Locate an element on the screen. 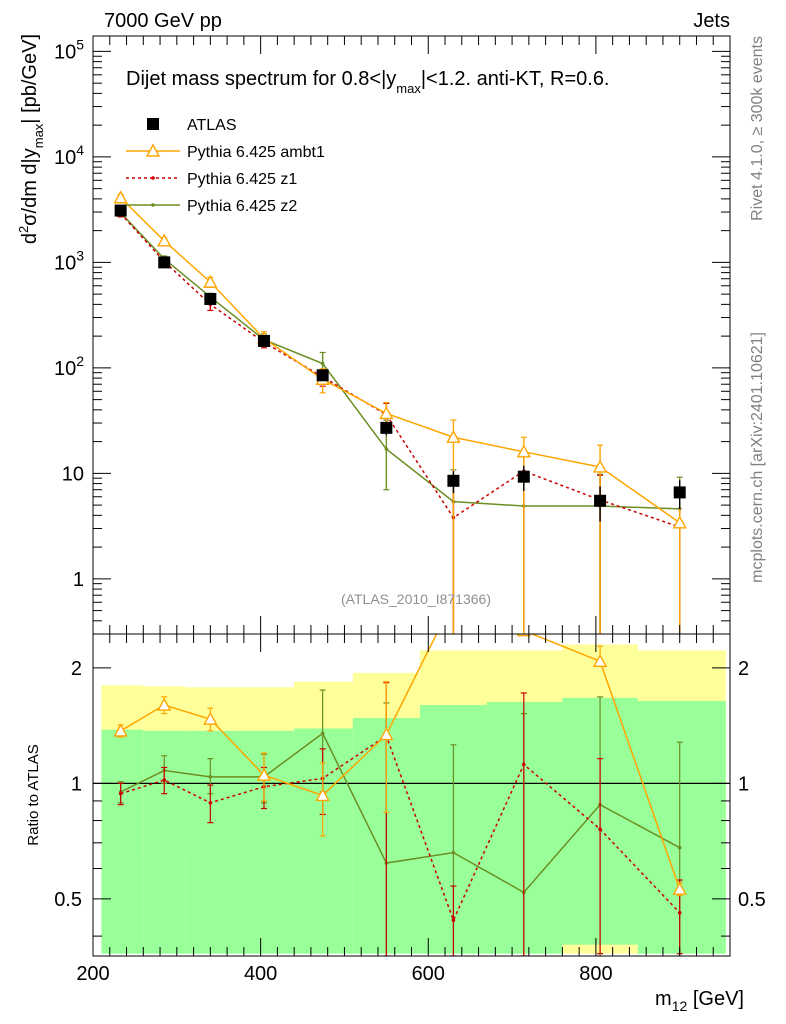 The image size is (786, 1024). ylabel-mid: σ/dm d|y is located at coordinates (30, 187).